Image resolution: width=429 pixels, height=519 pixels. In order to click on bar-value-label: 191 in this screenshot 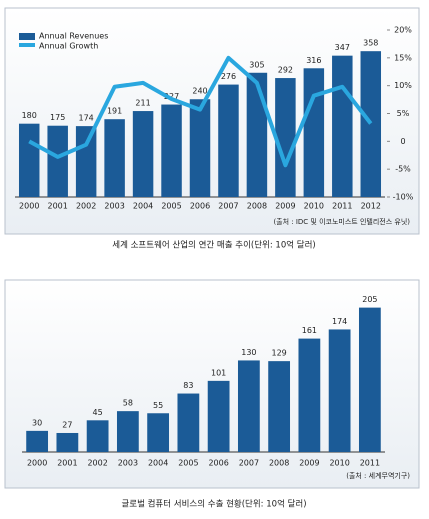, I will do `click(114, 111)`.